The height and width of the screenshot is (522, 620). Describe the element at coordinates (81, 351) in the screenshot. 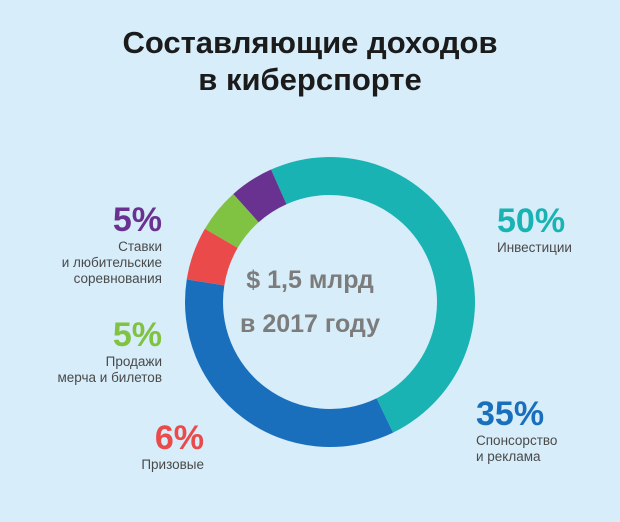

I see `label-merch: 5% Продажи мерча и билетов` at that location.